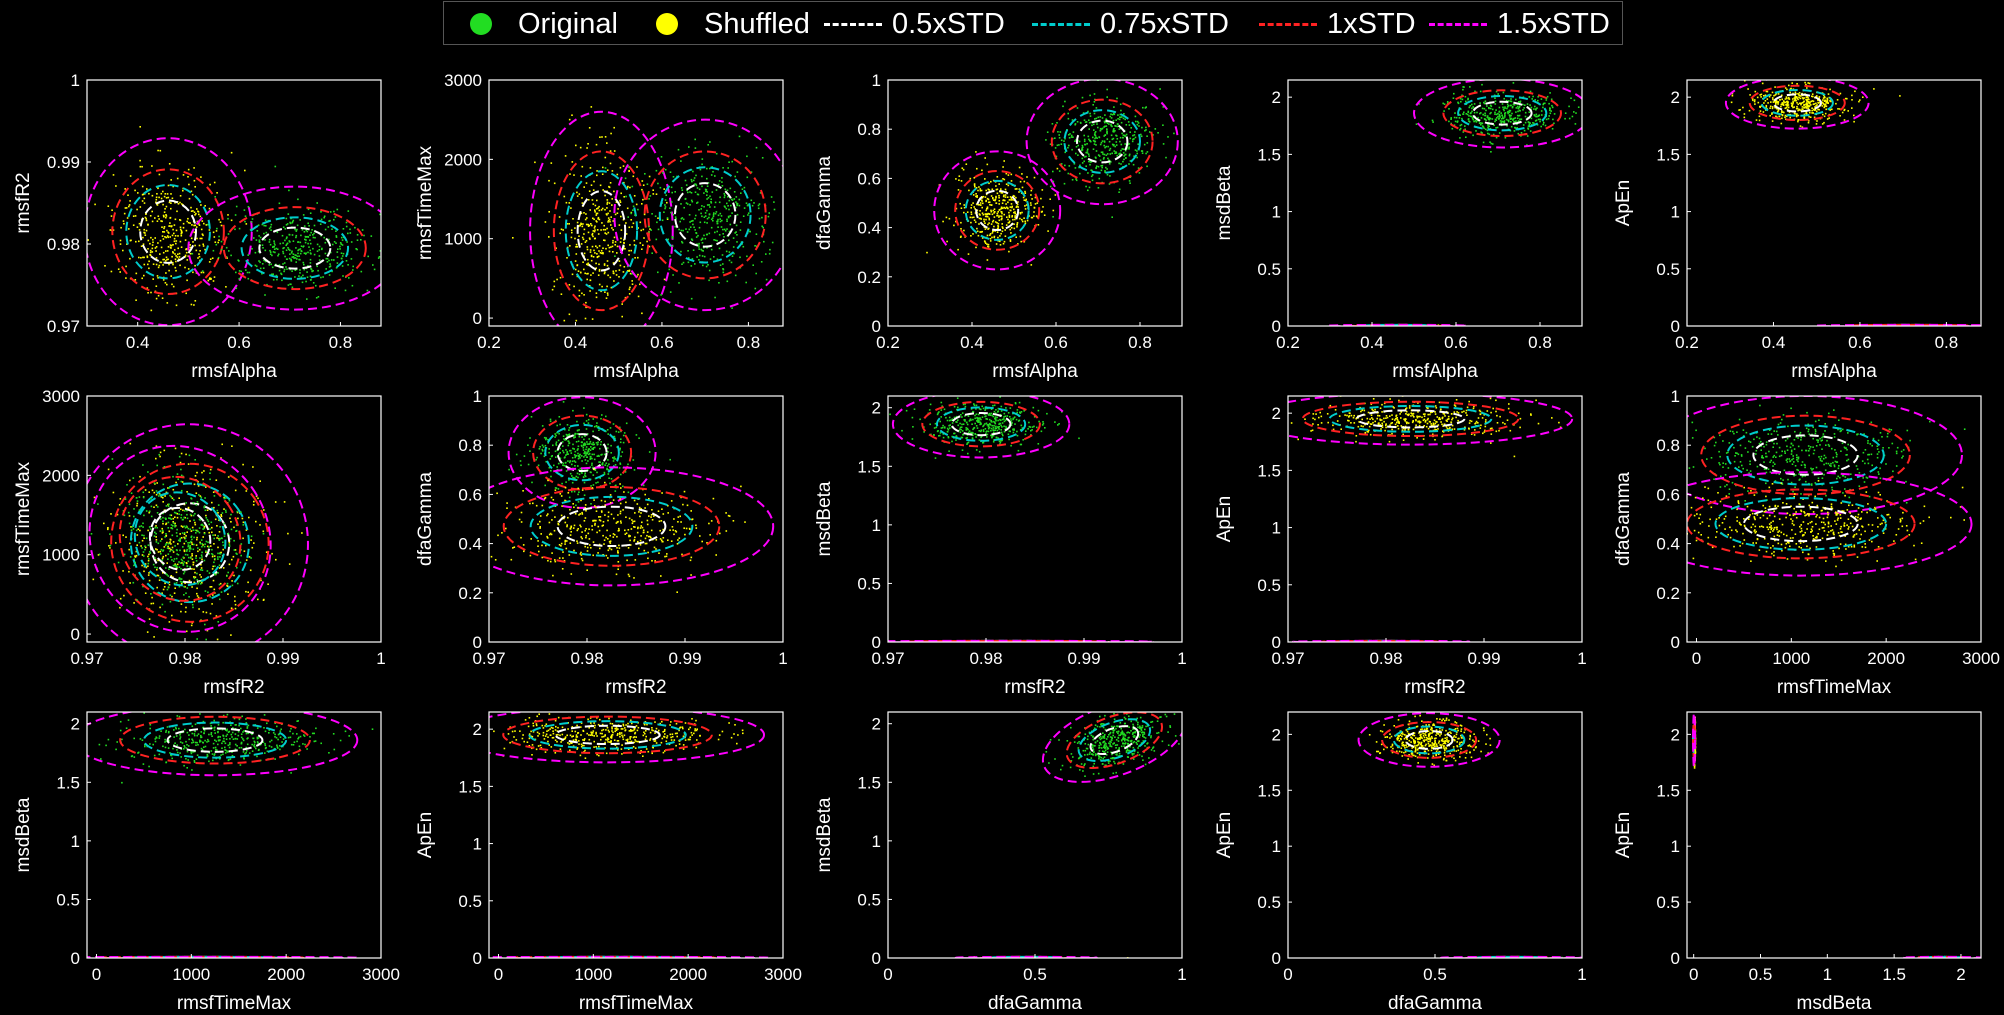 This screenshot has width=2004, height=1015. I want to click on y-tick-label: 0.99, so click(63, 162).